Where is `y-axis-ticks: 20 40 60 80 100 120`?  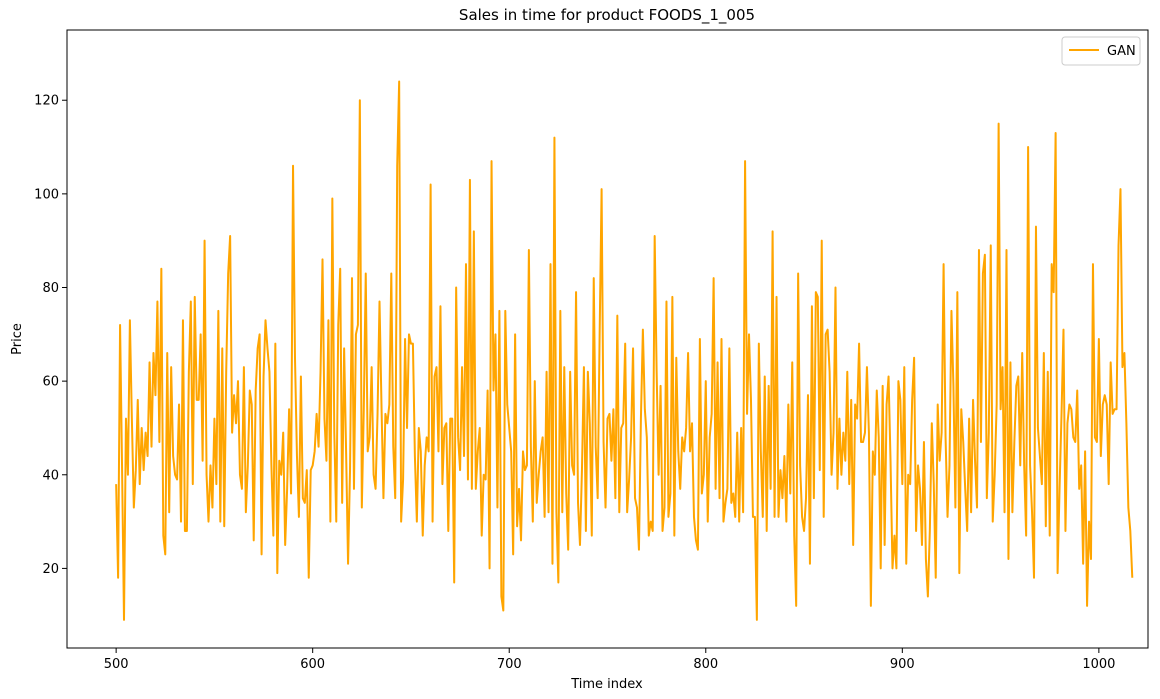
y-axis-ticks: 20 40 60 80 100 120 is located at coordinates (50, 335).